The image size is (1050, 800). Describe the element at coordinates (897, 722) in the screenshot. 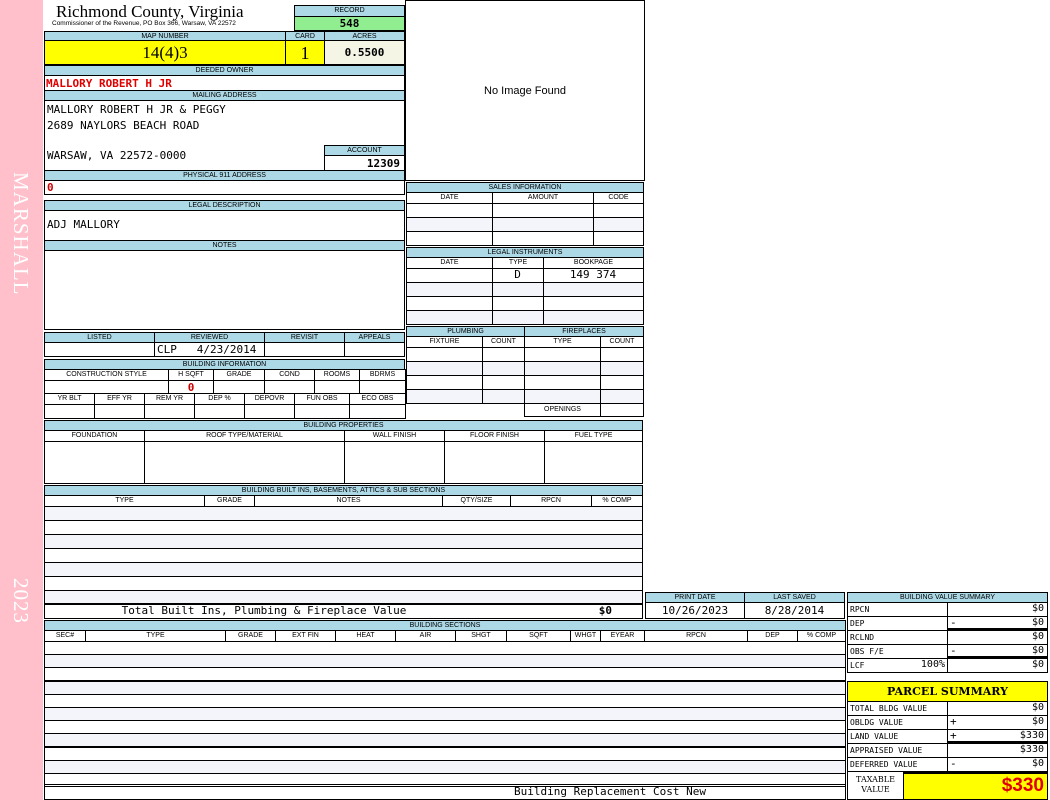

I see `parcel-summary-row-label: OBLDG VALUE` at that location.